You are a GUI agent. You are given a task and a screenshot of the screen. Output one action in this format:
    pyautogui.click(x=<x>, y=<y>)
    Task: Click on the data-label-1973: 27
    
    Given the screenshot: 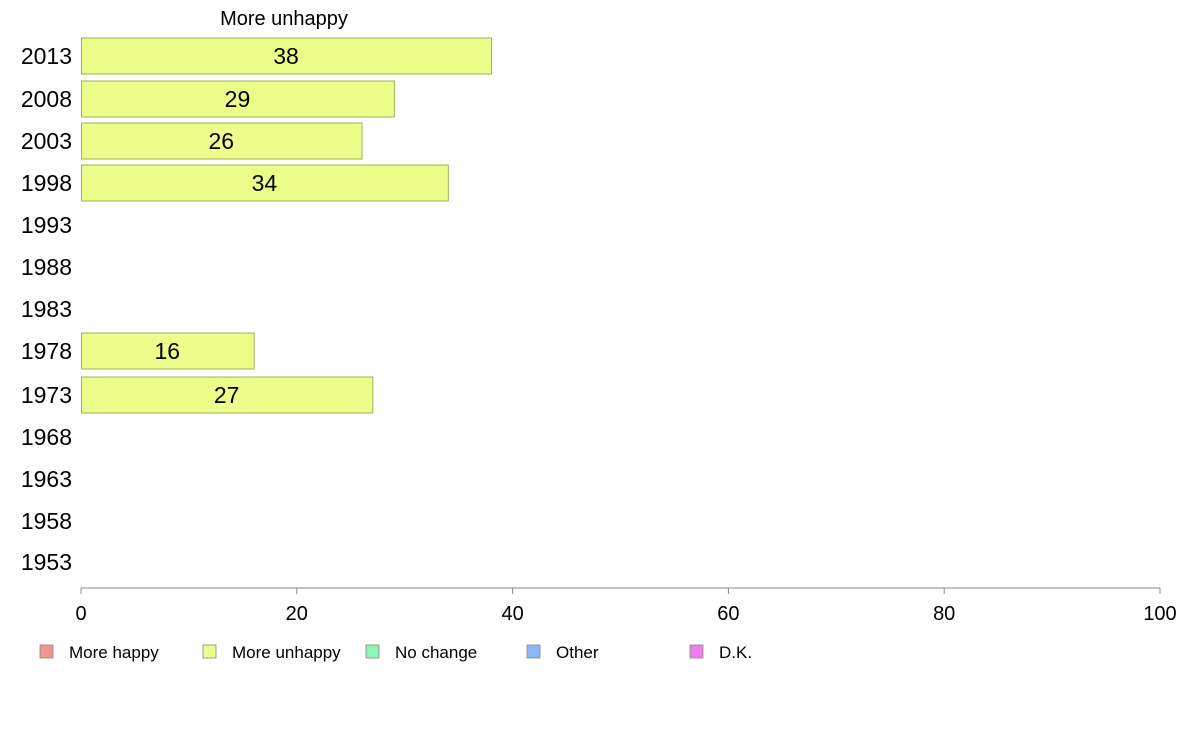 What is the action you would take?
    pyautogui.click(x=227, y=395)
    